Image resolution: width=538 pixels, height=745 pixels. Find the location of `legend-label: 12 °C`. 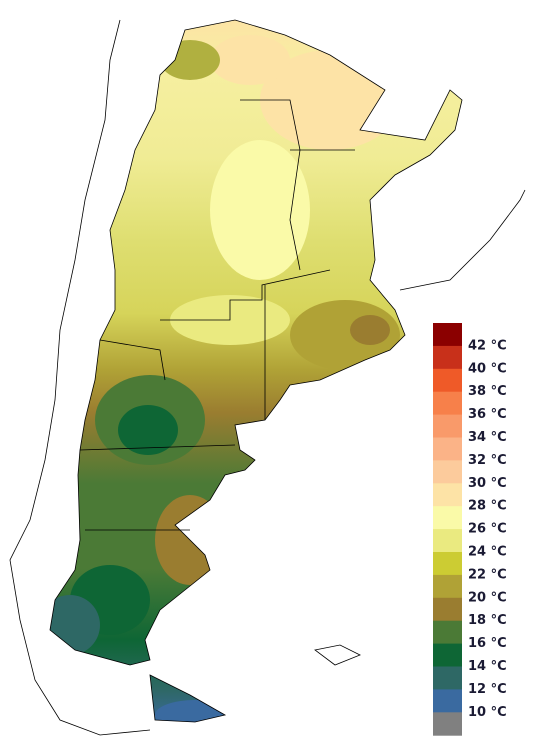

legend-label: 12 °C is located at coordinates (487, 689).